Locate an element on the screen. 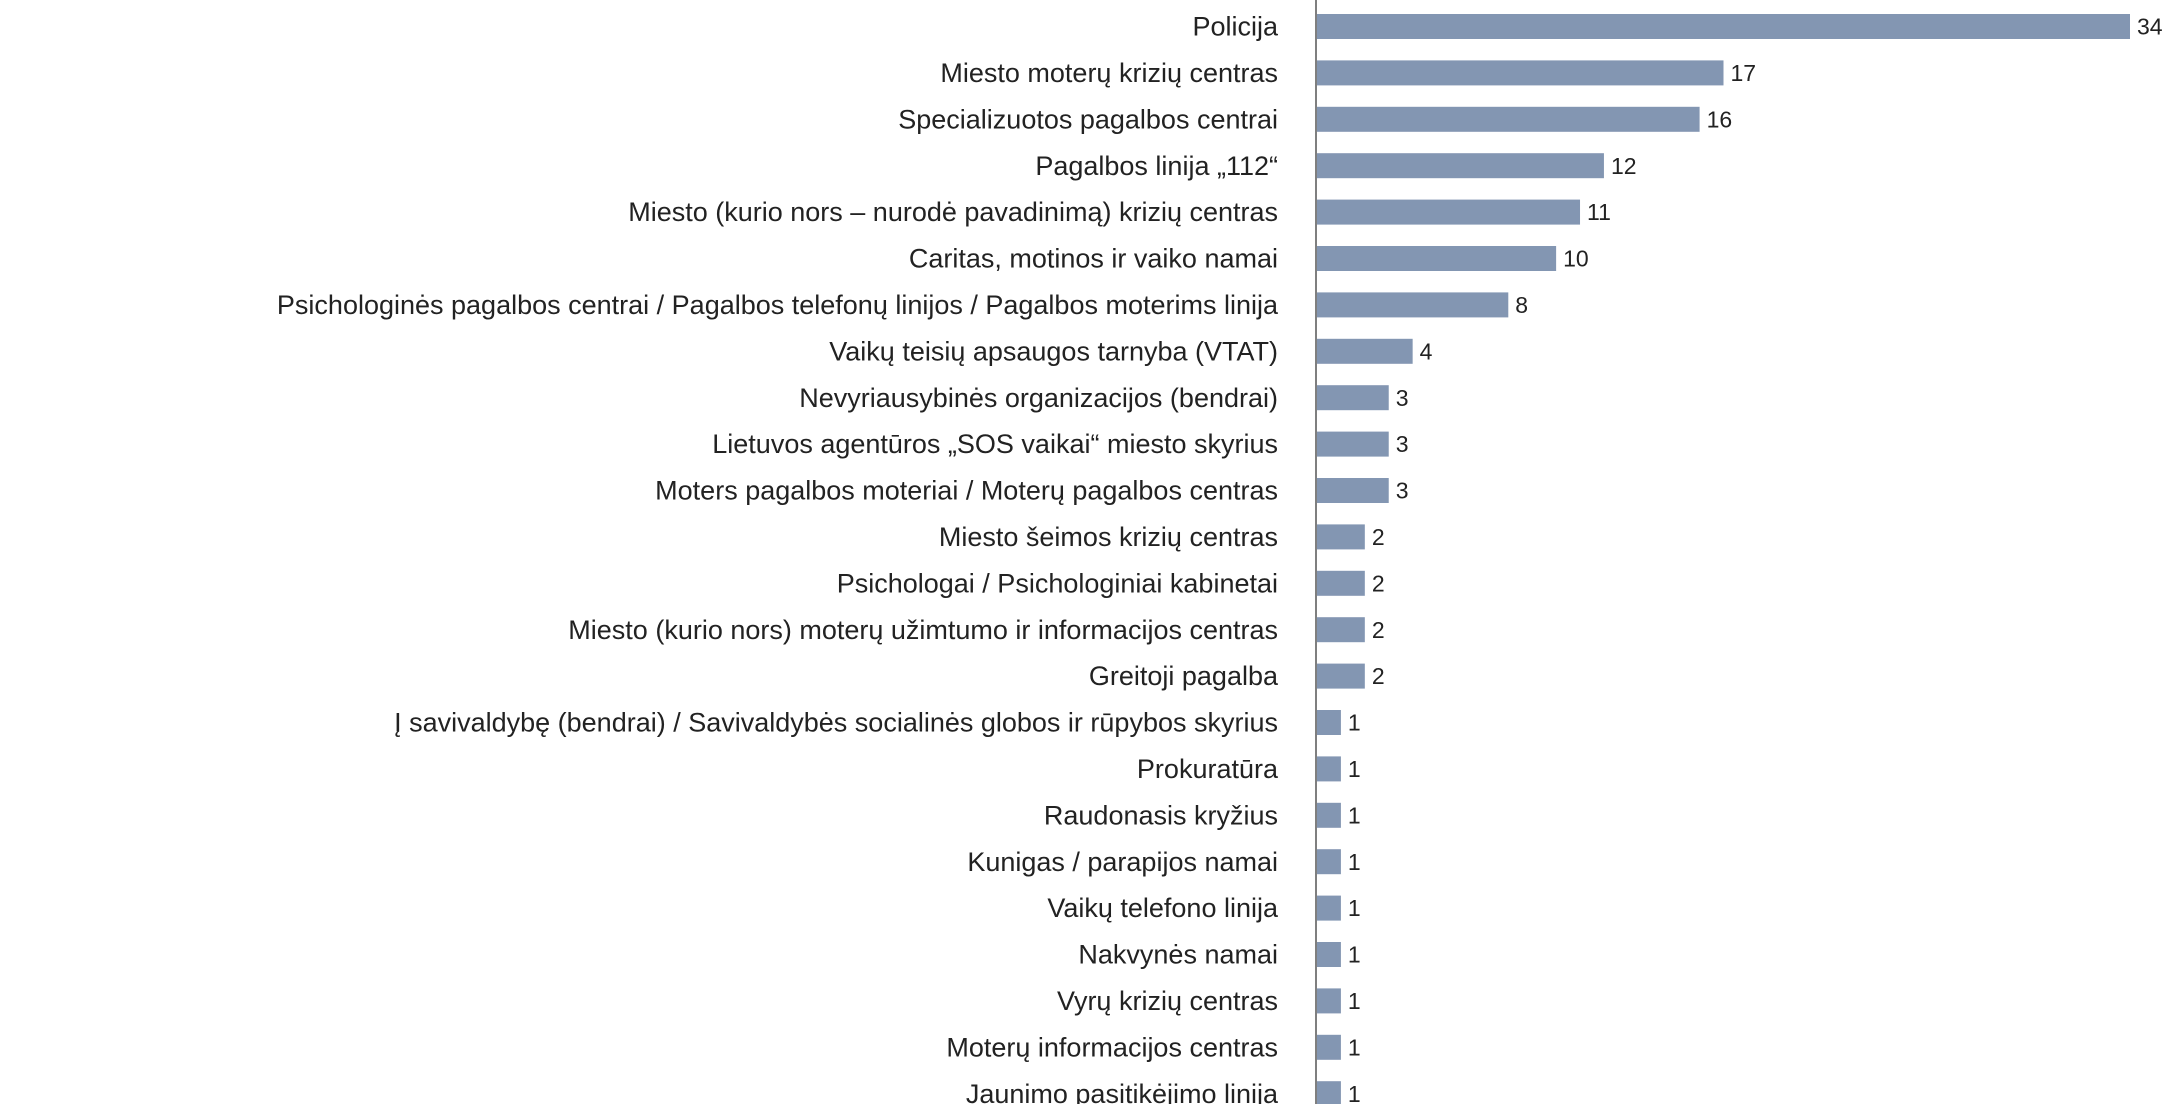 Image resolution: width=2172 pixels, height=1104 pixels. category-label: Moterų informacijos centras is located at coordinates (1112, 1047).